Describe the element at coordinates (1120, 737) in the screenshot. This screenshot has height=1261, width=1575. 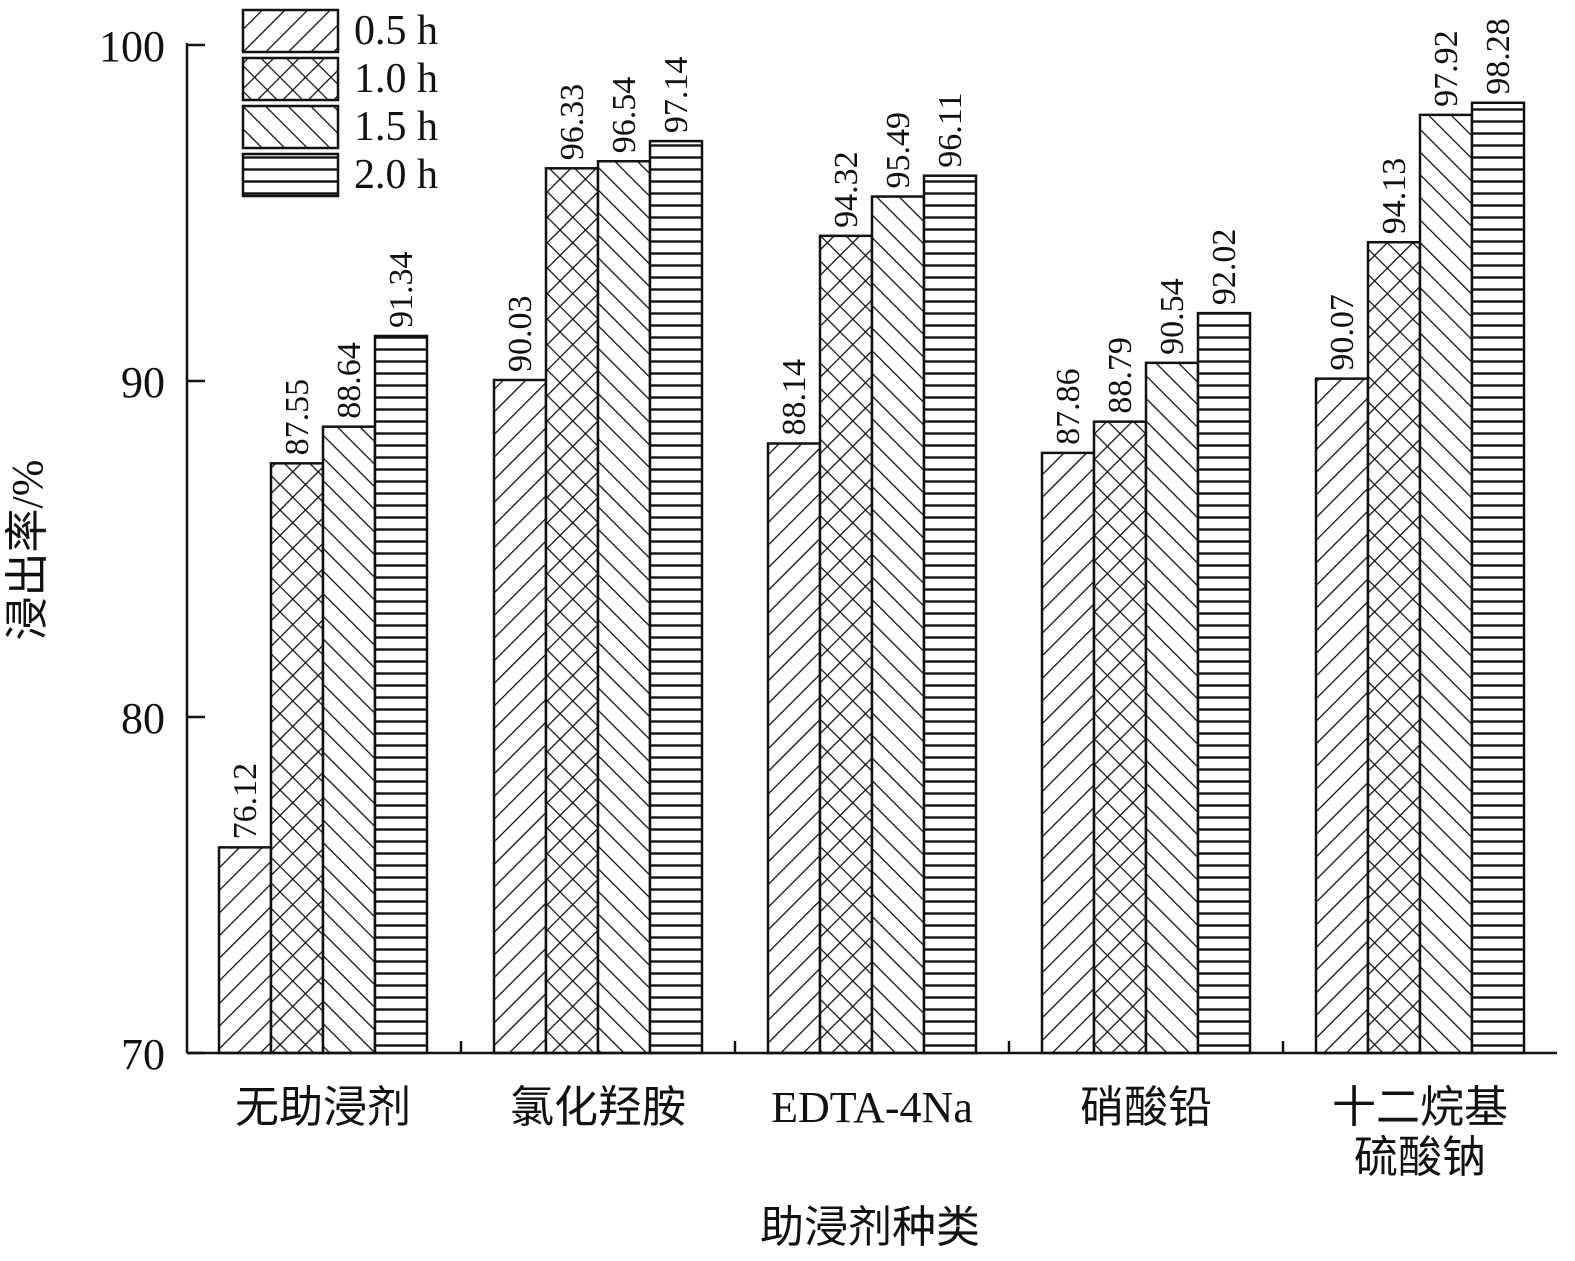
I see `bar-1.0h-3` at that location.